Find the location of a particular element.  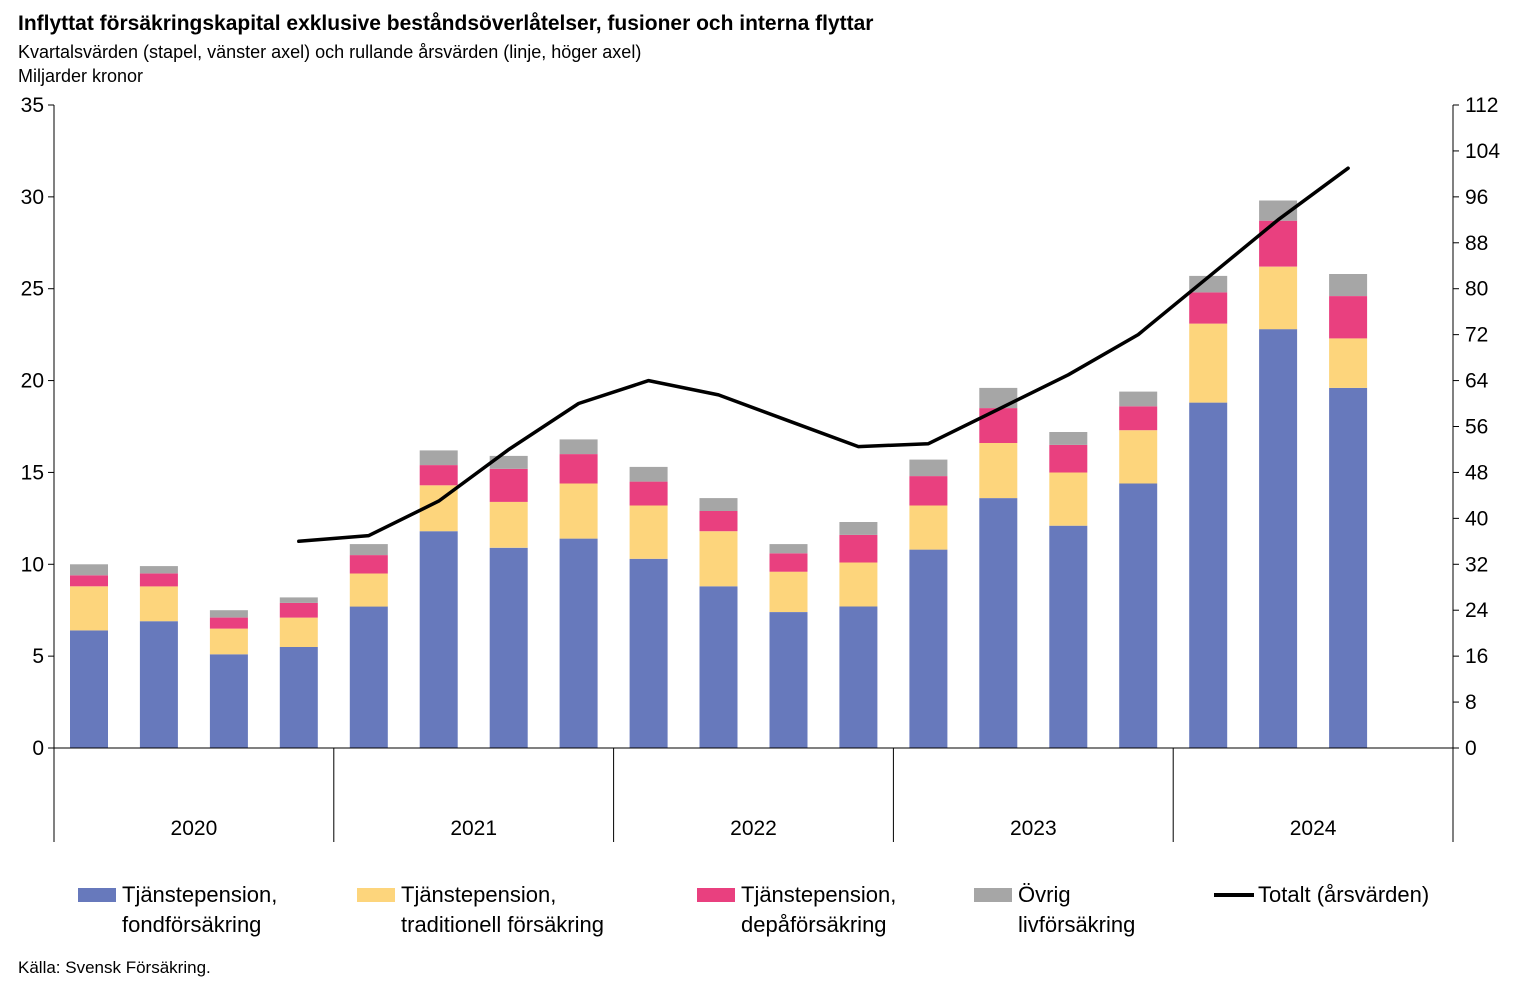

source-note: Källa: Svensk Försäkring. is located at coordinates (114, 967).